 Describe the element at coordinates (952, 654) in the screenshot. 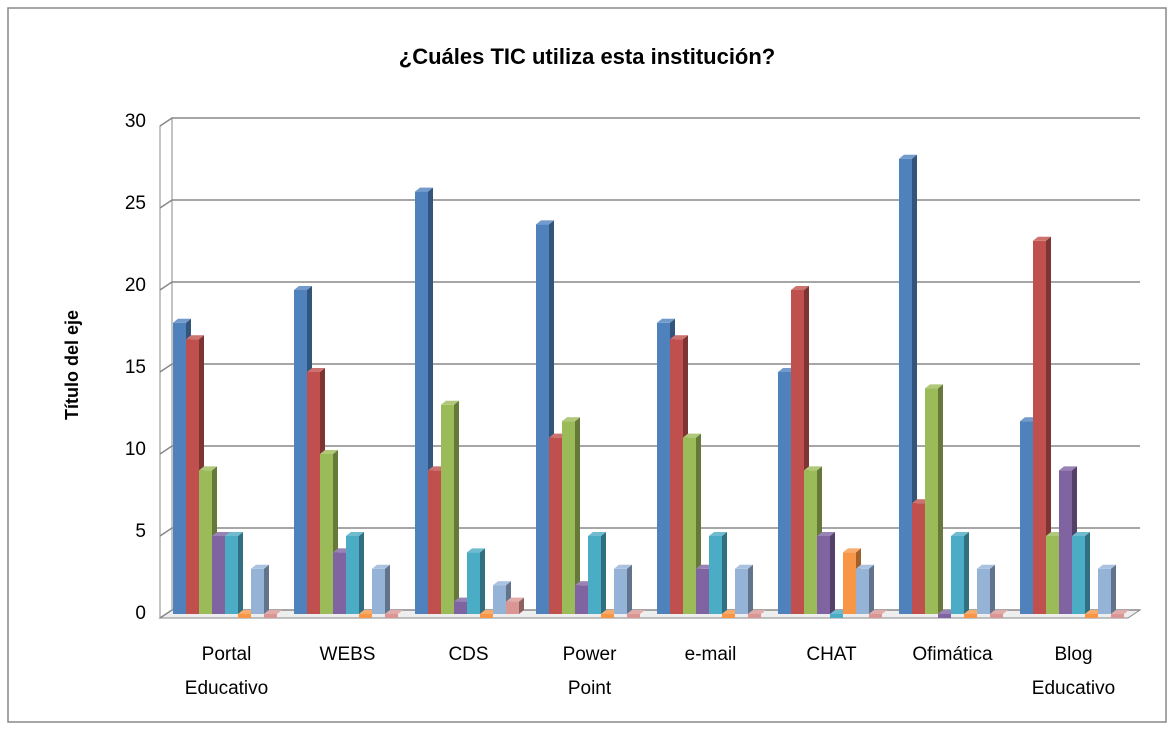

I see `x-tick-label: Ofimática` at that location.